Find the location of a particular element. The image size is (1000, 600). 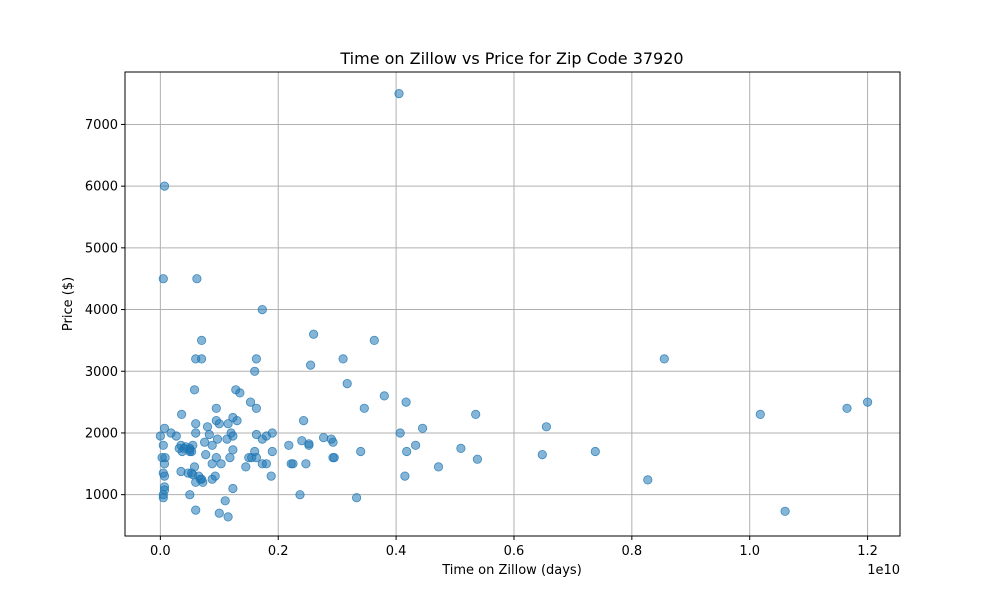

y-tick-label: 7000 is located at coordinates (101, 125).